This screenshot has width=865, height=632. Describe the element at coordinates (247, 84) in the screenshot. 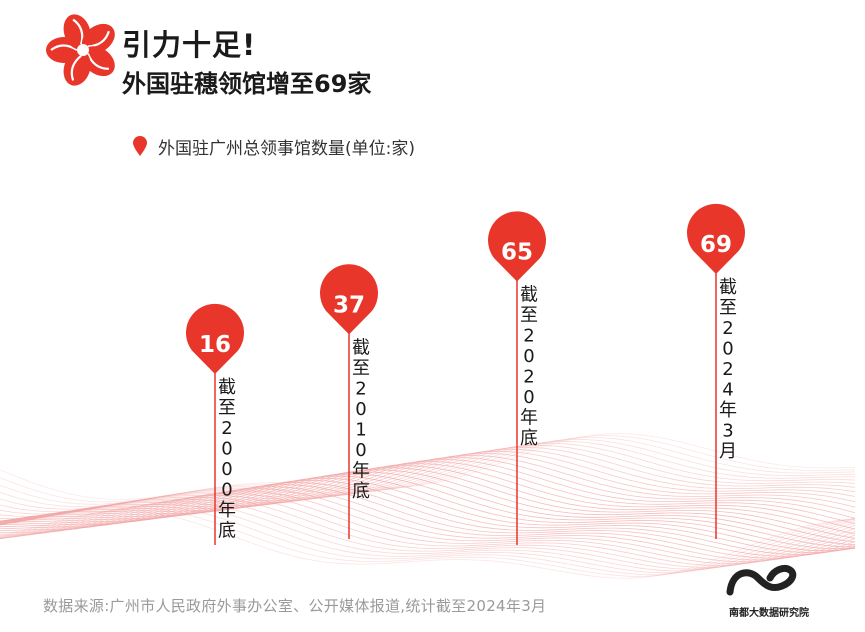

I see `page-subtitle: 外国驻穗领馆增至69家` at that location.